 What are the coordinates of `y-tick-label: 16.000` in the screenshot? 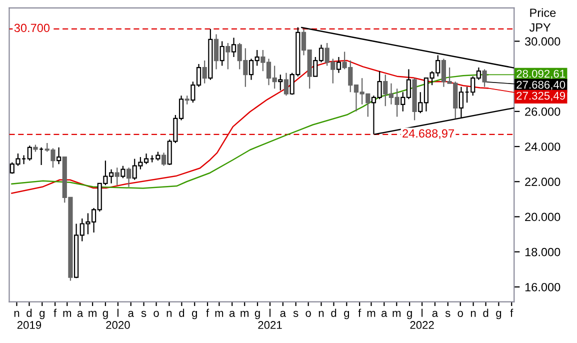 It's located at (542, 287).